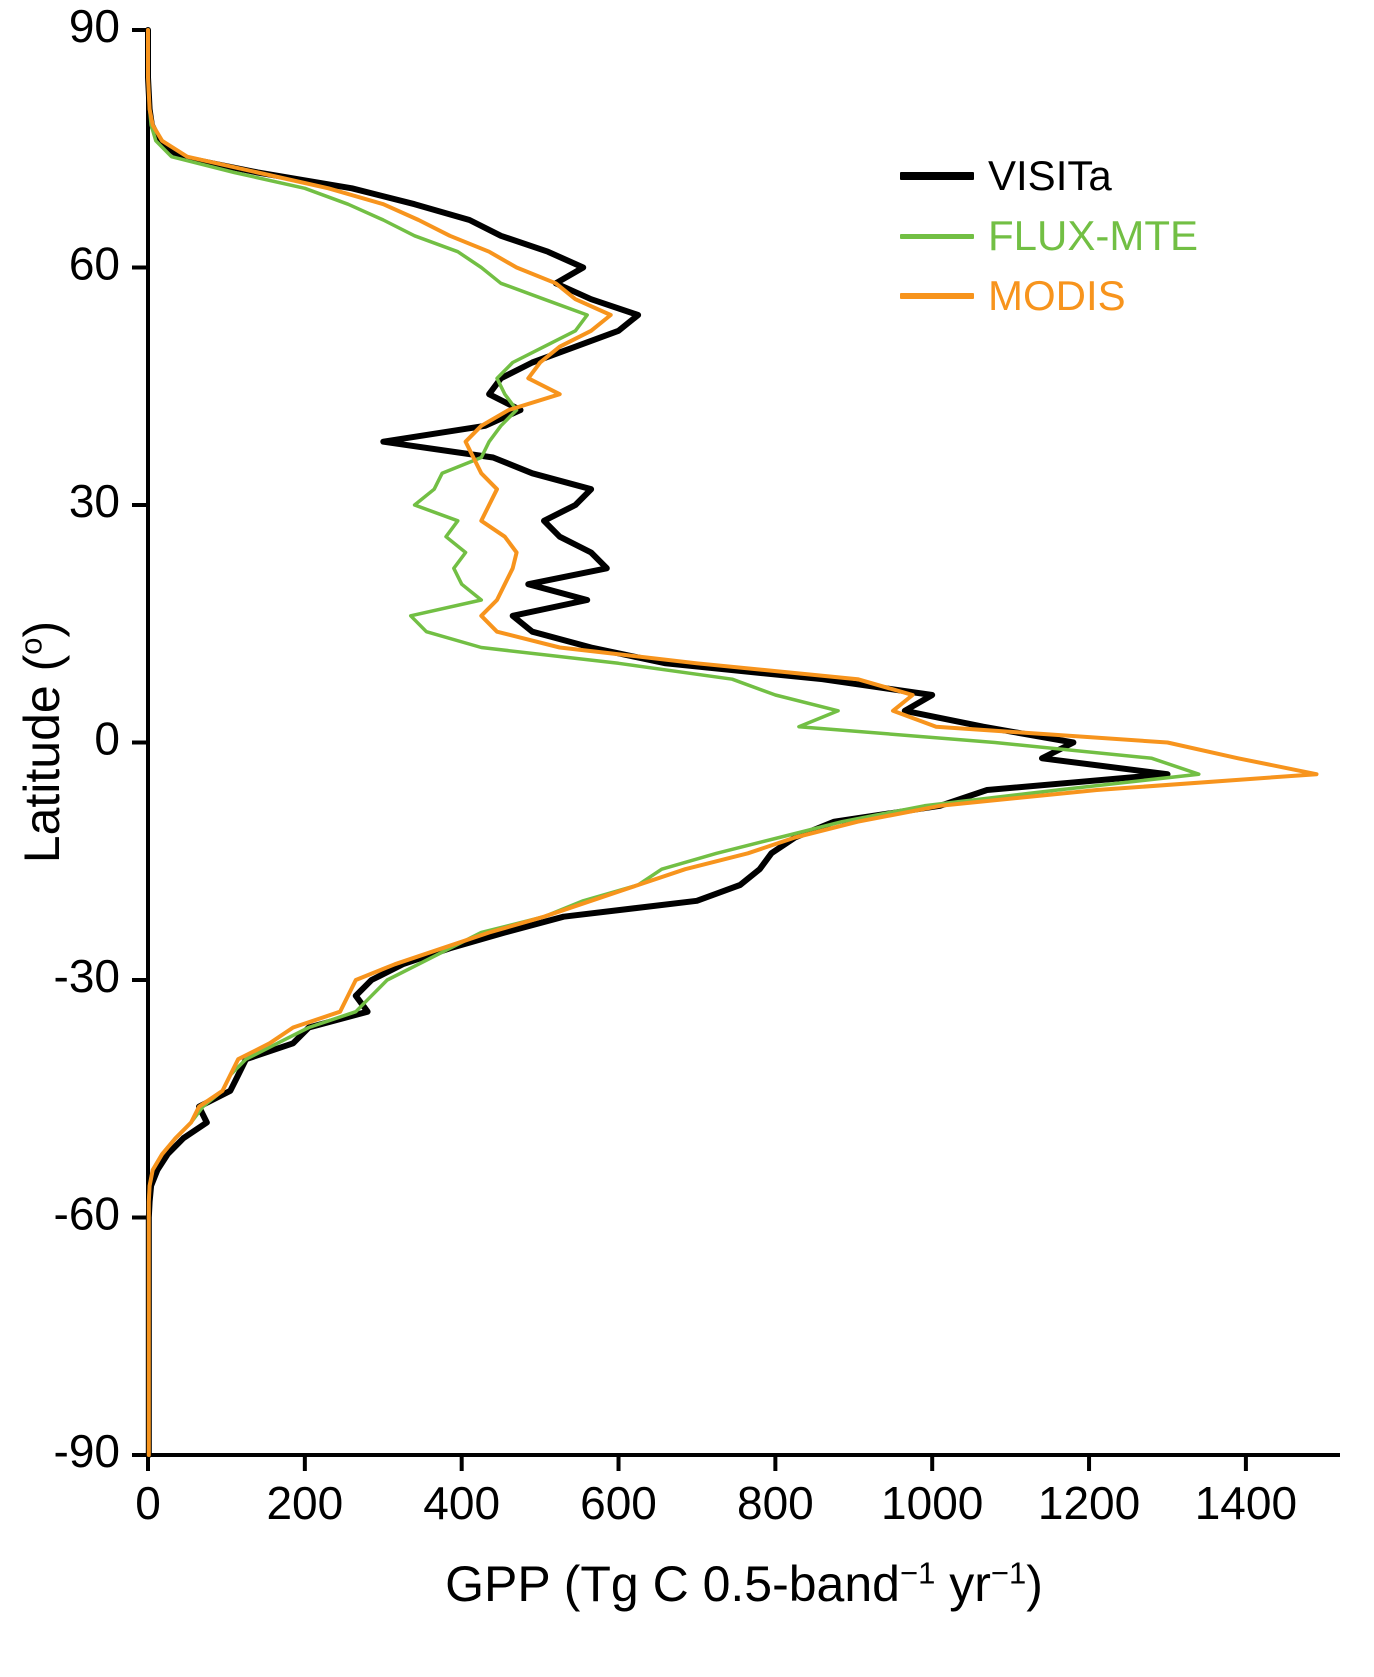 Image resolution: width=1374 pixels, height=1677 pixels. What do you see at coordinates (41, 742) in the screenshot?
I see `y-axis-title: Latitude (o)` at bounding box center [41, 742].